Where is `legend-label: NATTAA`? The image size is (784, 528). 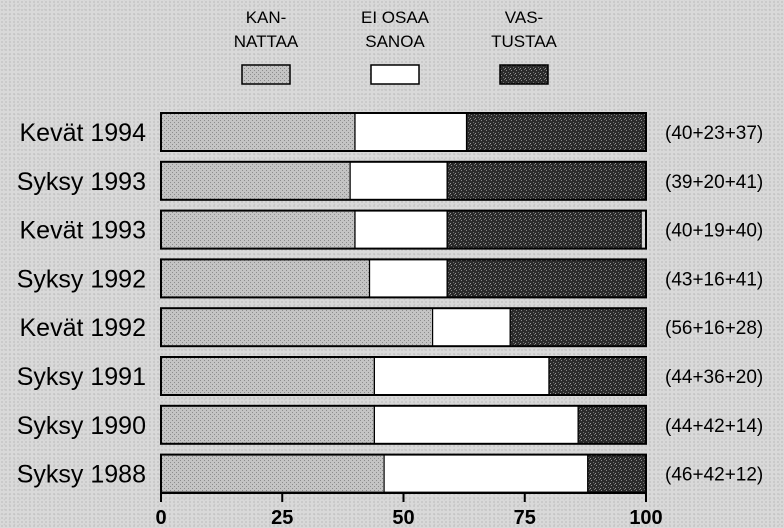
legend-label: NATTAA is located at coordinates (266, 41).